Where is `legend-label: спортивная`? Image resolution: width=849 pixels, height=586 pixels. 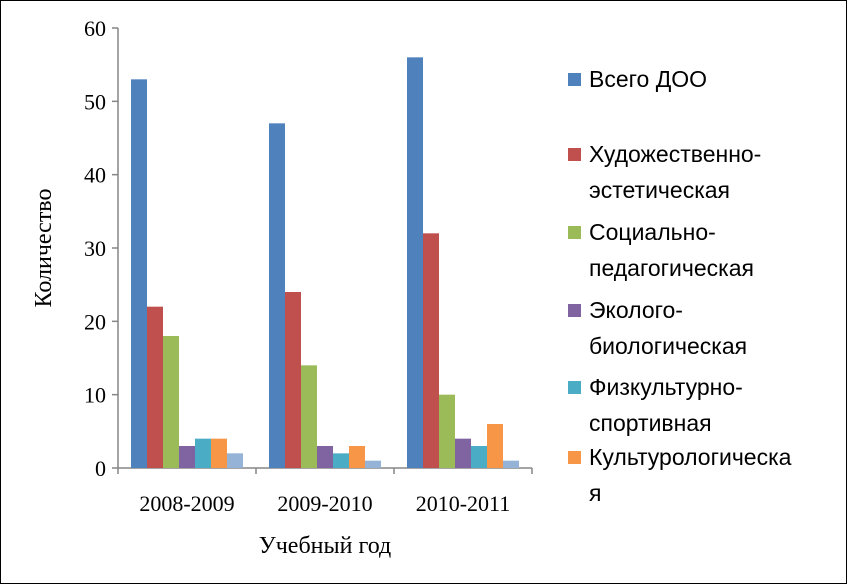 legend-label: спортивная is located at coordinates (650, 423).